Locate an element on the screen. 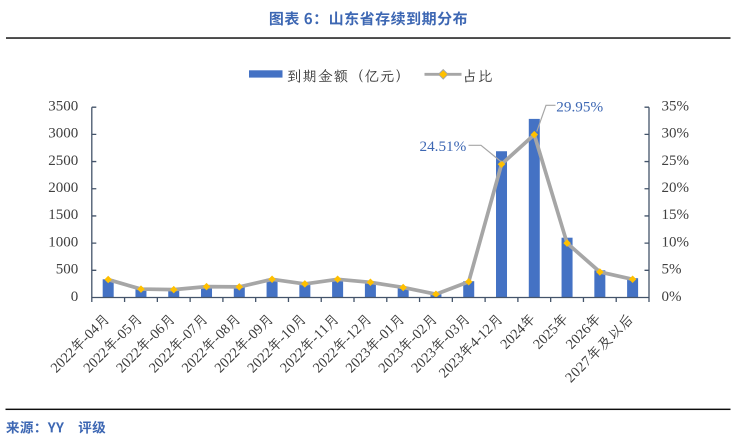 This screenshot has height=444, width=741. svg-text: 15% is located at coordinates (676, 215).